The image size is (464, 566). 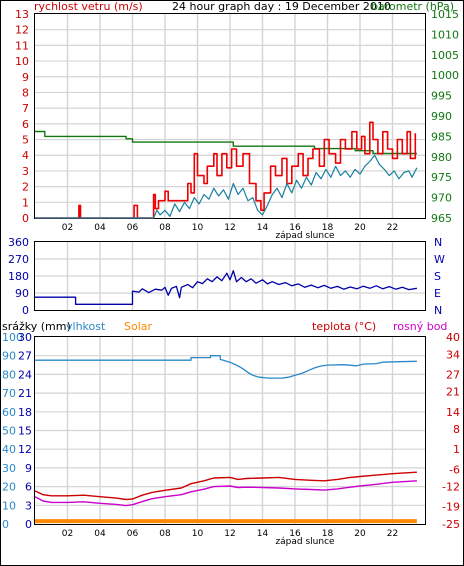 What do you see at coordinates (9, 487) in the screenshot?
I see `humidity-tick-20: 20` at bounding box center [9, 487].